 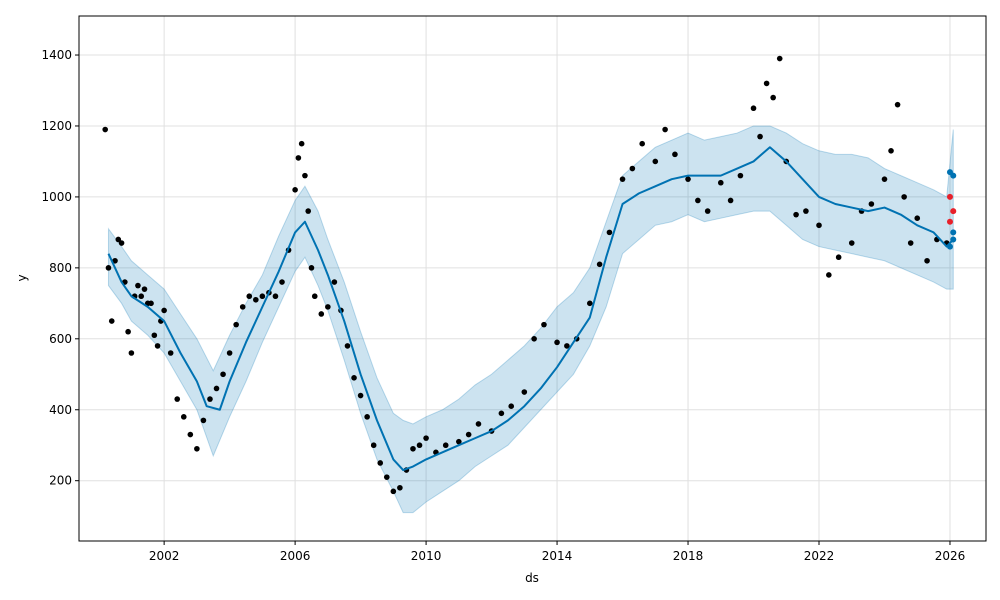 I want to click on y-tick-label: 1400, so click(x=56, y=55).